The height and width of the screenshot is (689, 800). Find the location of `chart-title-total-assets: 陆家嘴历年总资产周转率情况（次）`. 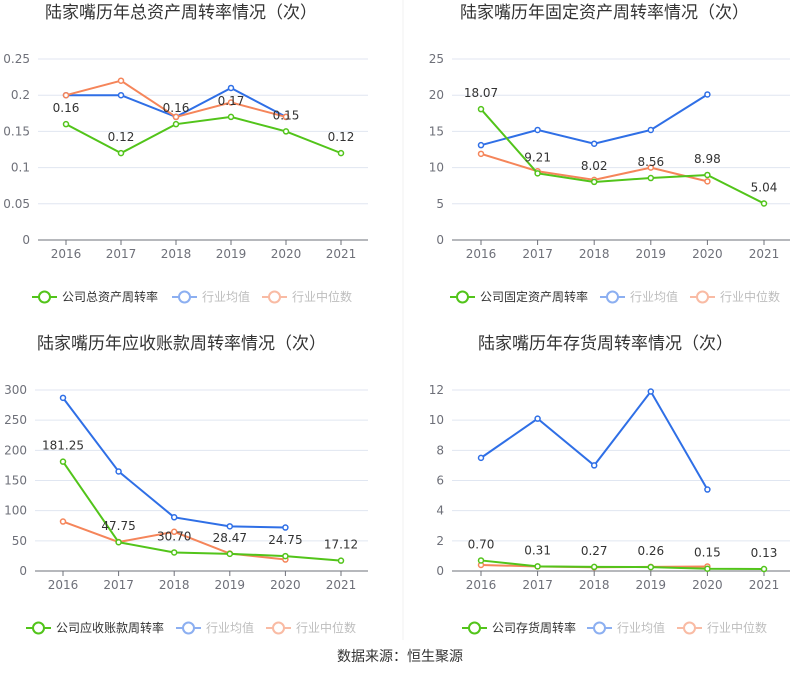

chart-title-total-assets: 陆家嘴历年总资产周转率情况（次） is located at coordinates (181, 13).